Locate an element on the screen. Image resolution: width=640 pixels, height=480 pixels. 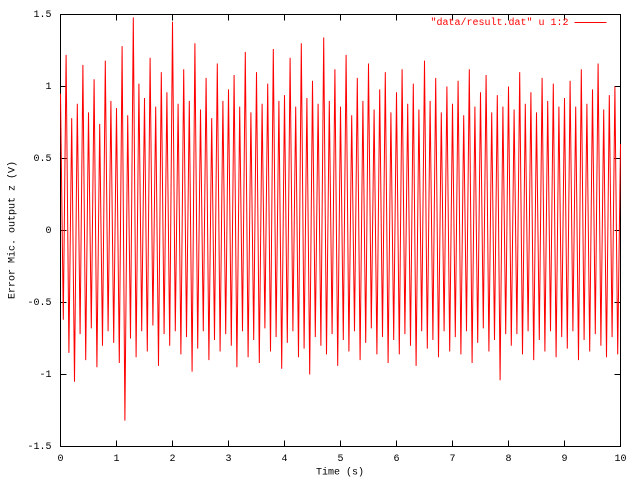
y-tick-label: 1.5 is located at coordinates (42, 15).